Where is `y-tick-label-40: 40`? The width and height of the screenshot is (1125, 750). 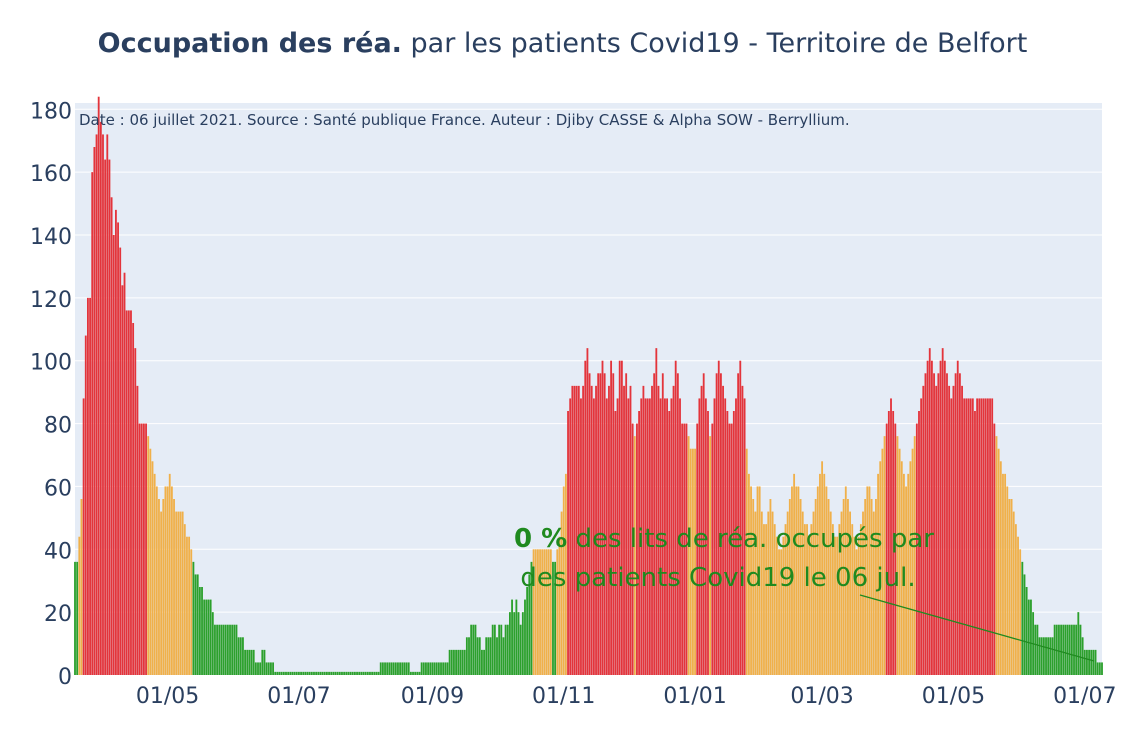
y-tick-label-40: 40 is located at coordinates (58, 551).